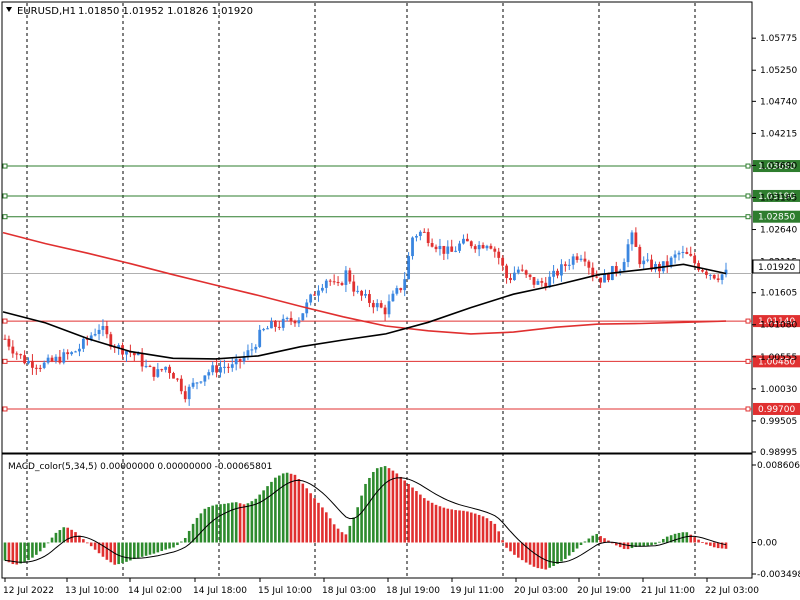 Image resolution: width=800 pixels, height=600 pixels. I want to click on level-price-label: 0.99700, so click(776, 410).